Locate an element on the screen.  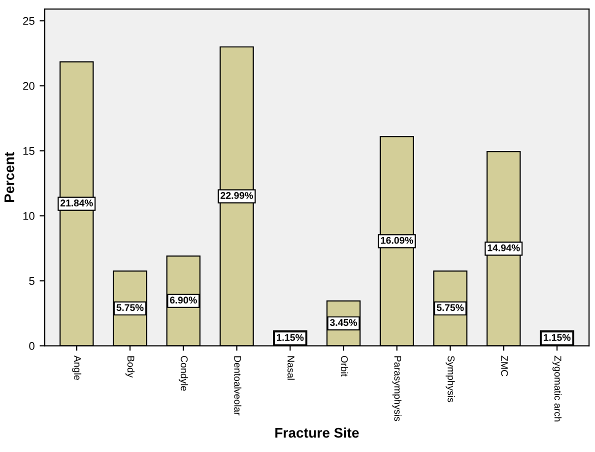
y-tick-label: 5 is located at coordinates (31, 281).